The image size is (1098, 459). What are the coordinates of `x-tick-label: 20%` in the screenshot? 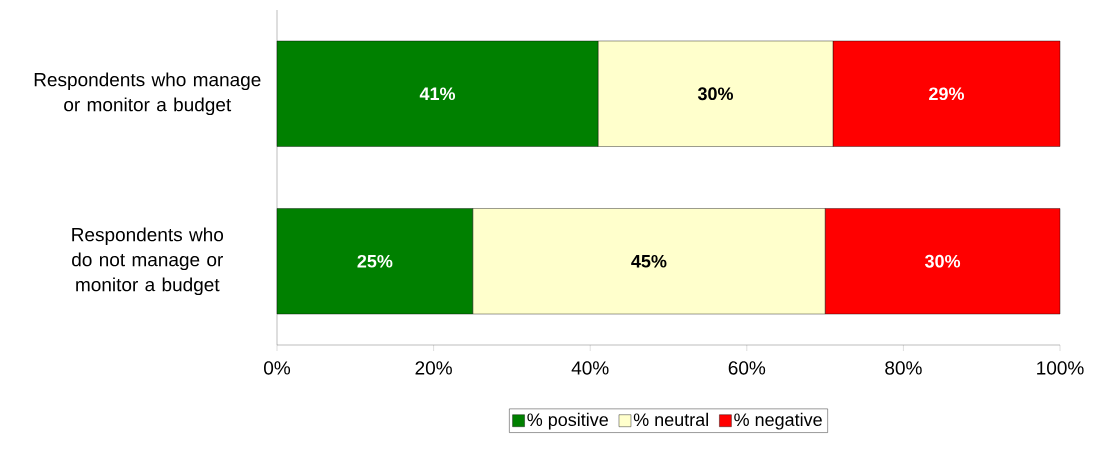 It's located at (433, 368).